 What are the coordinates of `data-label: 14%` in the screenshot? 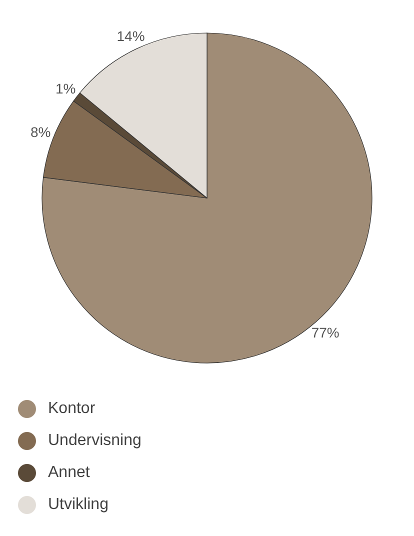 It's located at (130, 36).